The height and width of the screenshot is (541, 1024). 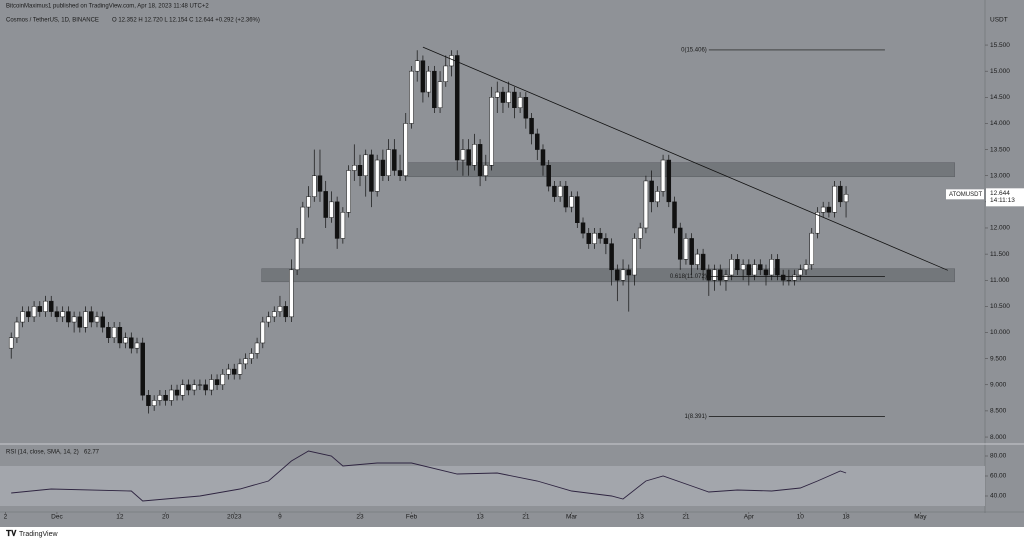 What do you see at coordinates (1000, 123) in the screenshot?
I see `y-tick-label: 14.000` at bounding box center [1000, 123].